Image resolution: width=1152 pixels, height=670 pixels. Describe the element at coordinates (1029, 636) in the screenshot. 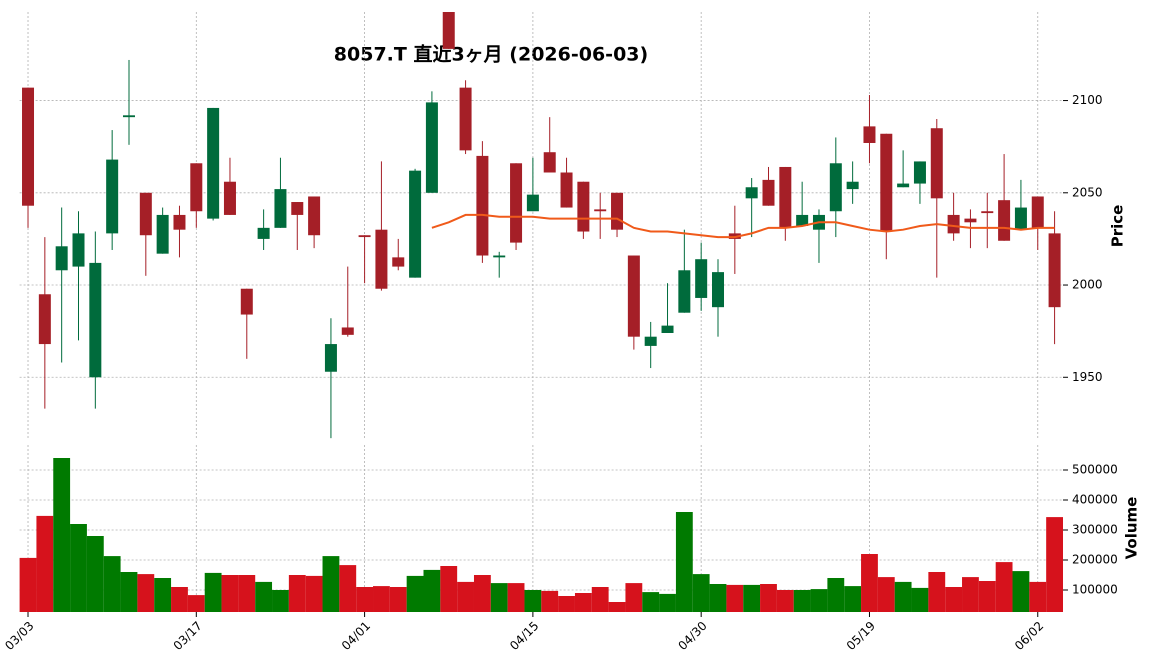

I see `x-tick-label: 06/02` at that location.